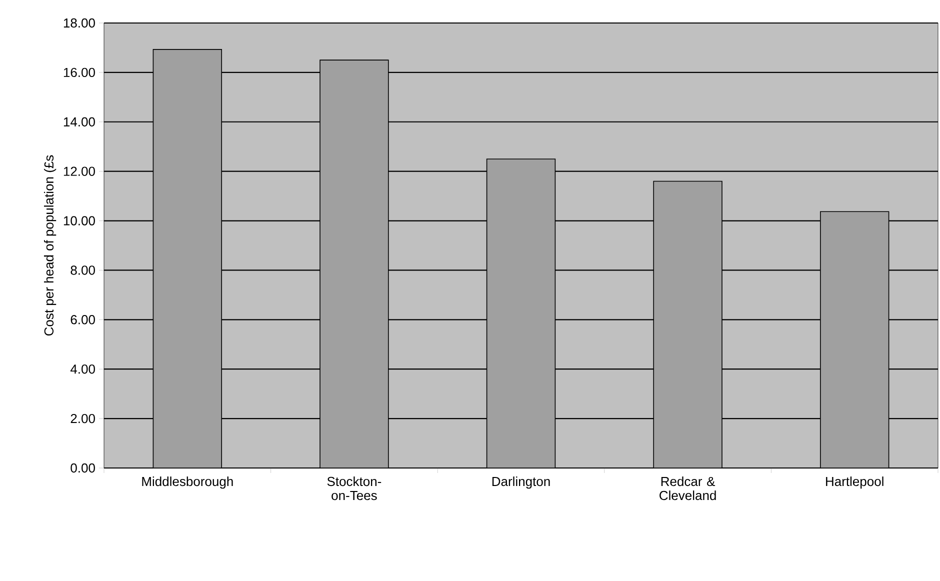 Image resolution: width=940 pixels, height=581 pixels. What do you see at coordinates (79, 171) in the screenshot?
I see `y-tick-label: 12.00` at bounding box center [79, 171].